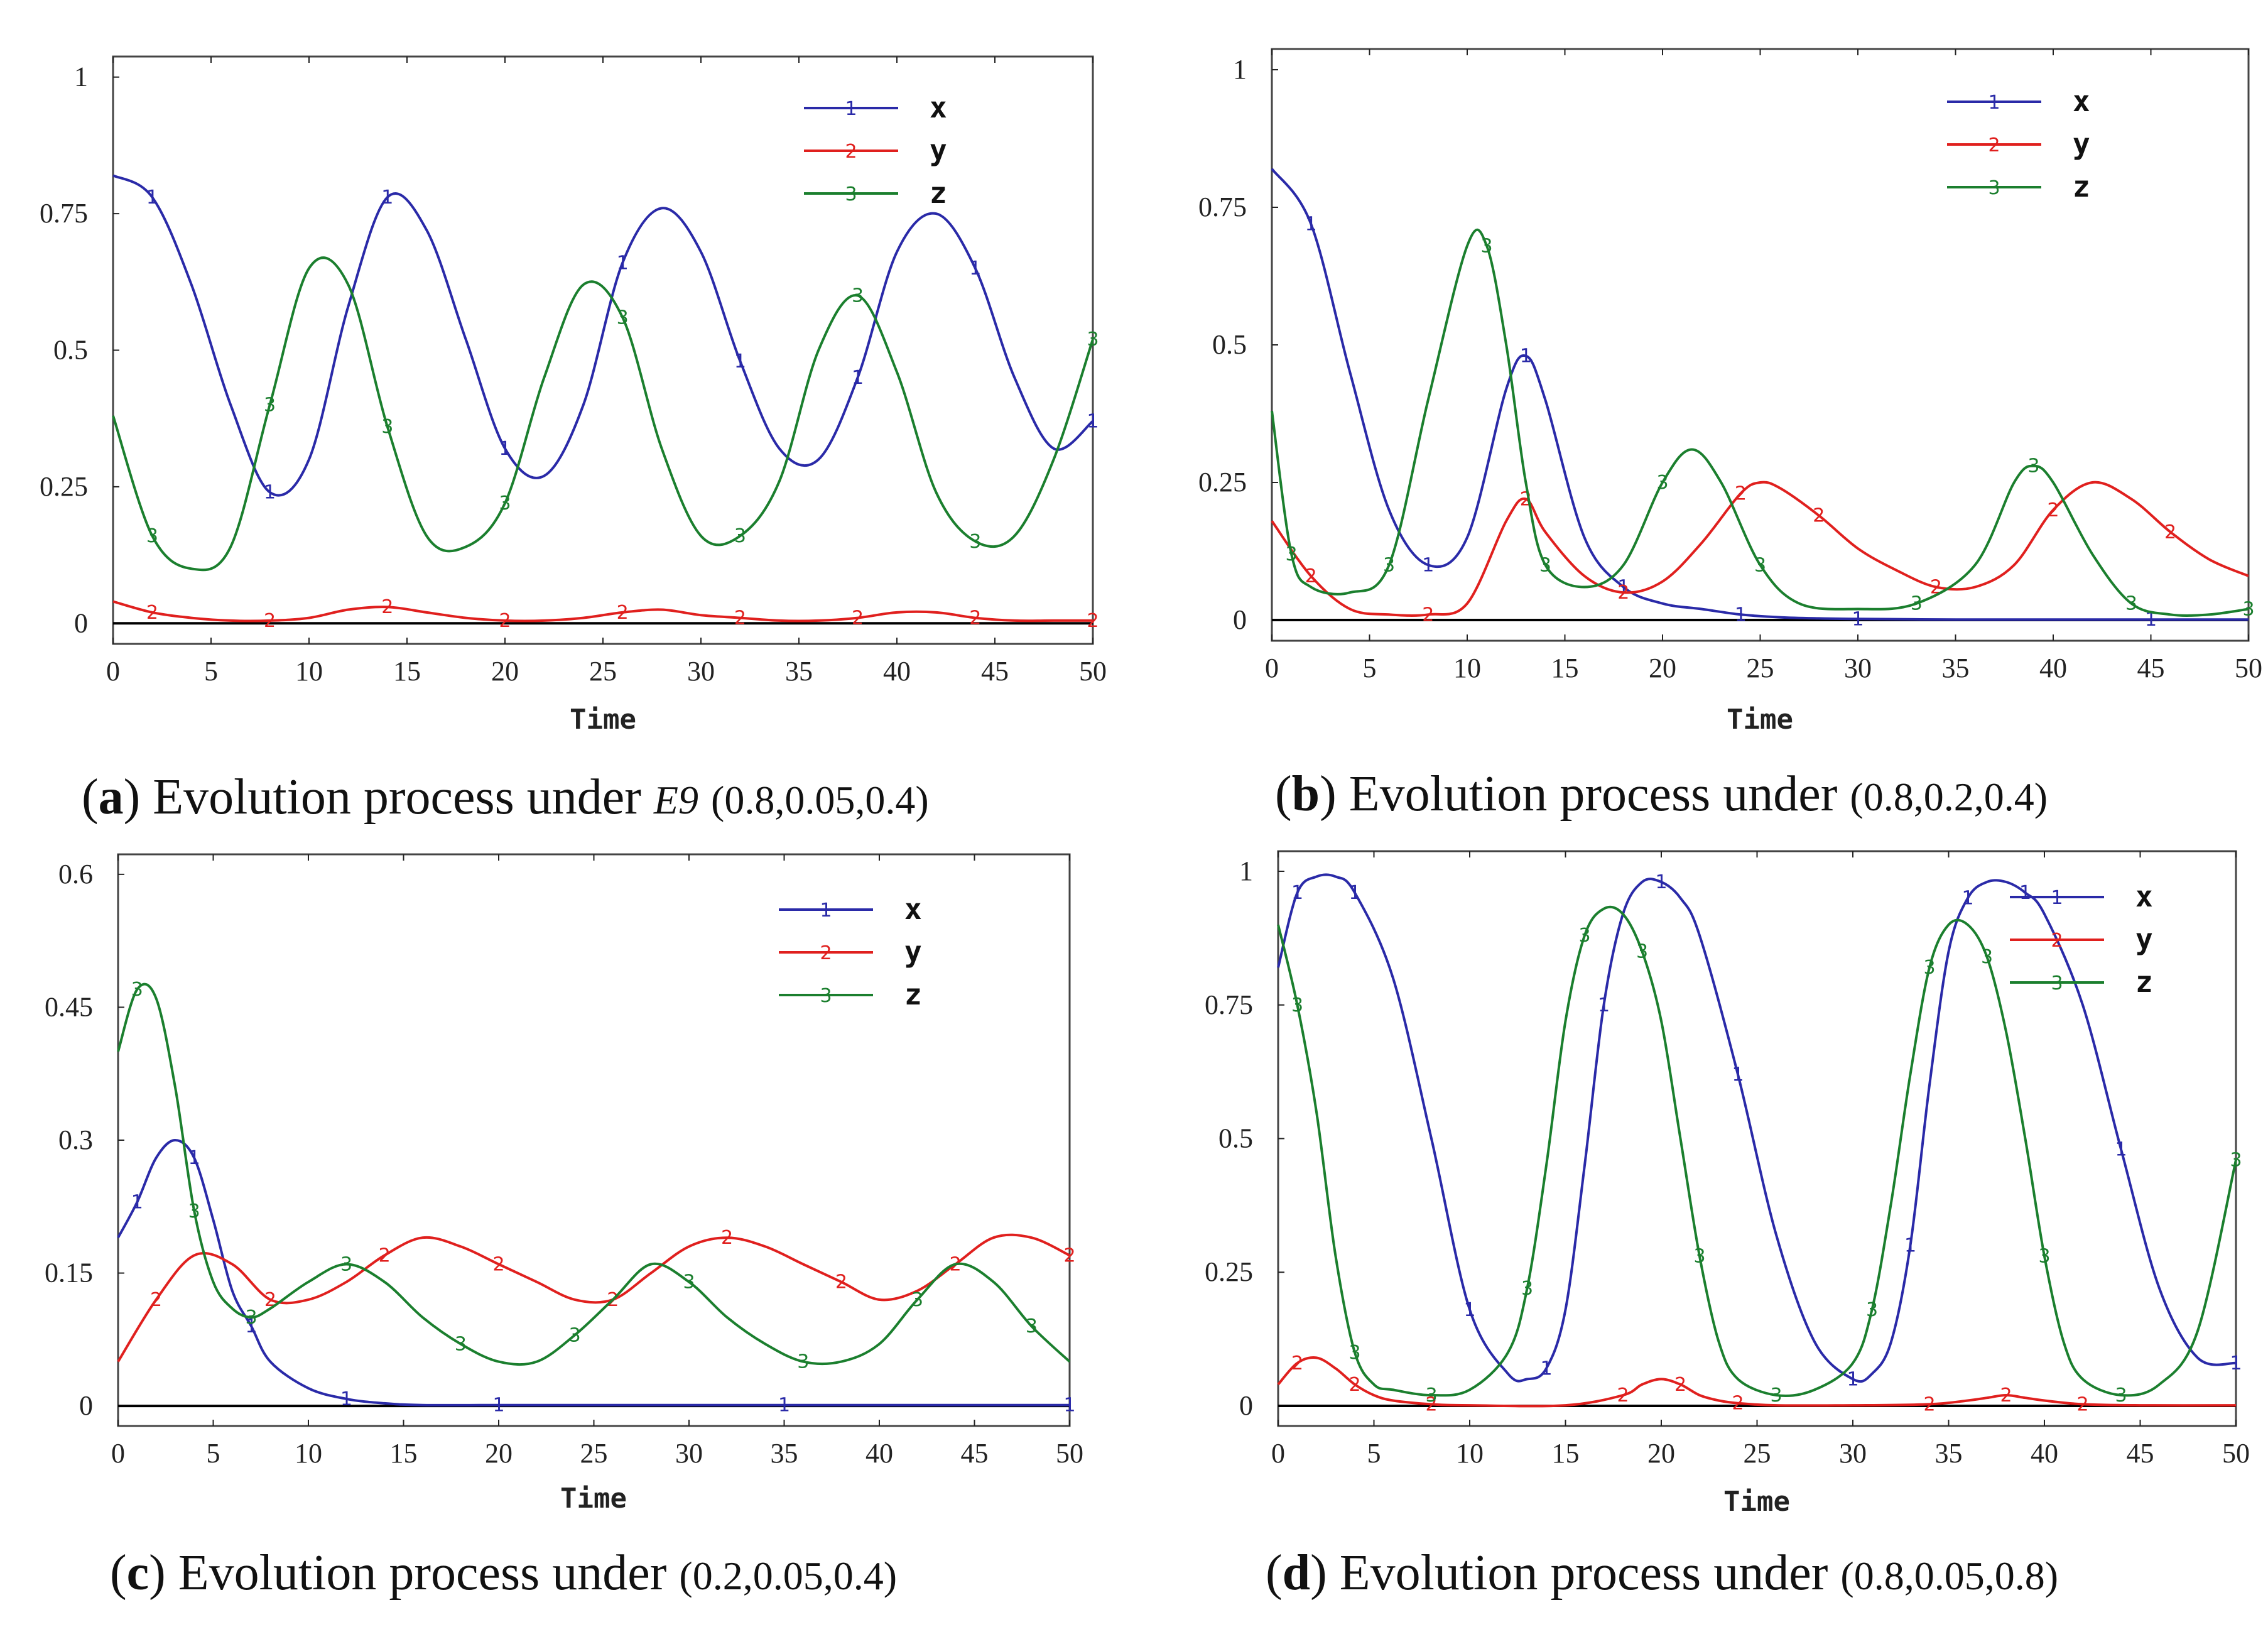 The height and width of the screenshot is (1627, 2268). What do you see at coordinates (594, 1453) in the screenshot?
I see `x-tick-label: 25` at bounding box center [594, 1453].